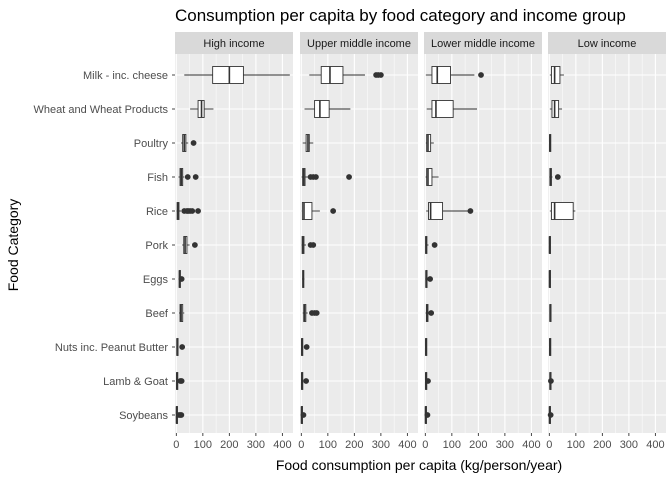 The height and width of the screenshot is (485, 672). Describe the element at coordinates (157, 212) in the screenshot. I see `category-label: Rice` at that location.